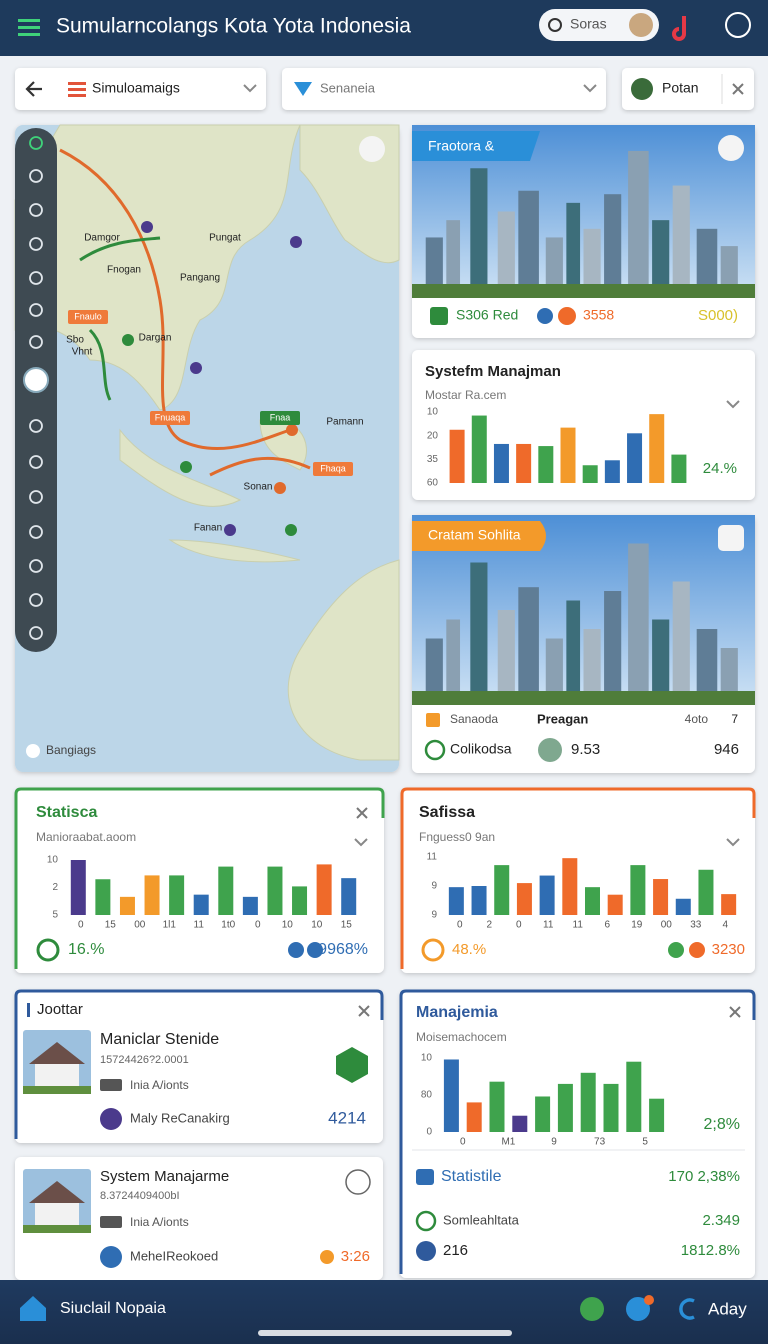  What do you see at coordinates (288, 925) in the screenshot?
I see `x-tick-label: 10` at bounding box center [288, 925].